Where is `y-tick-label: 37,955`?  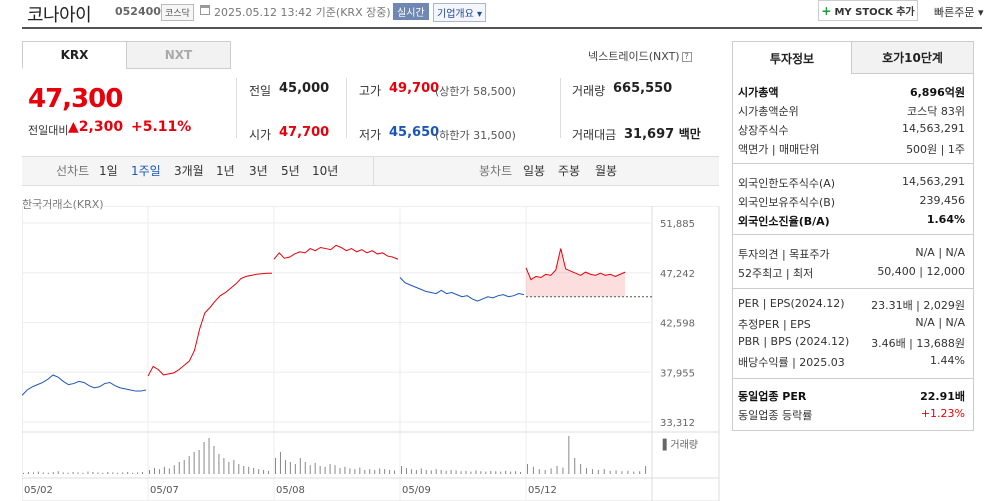
y-tick-label: 37,955 is located at coordinates (677, 373).